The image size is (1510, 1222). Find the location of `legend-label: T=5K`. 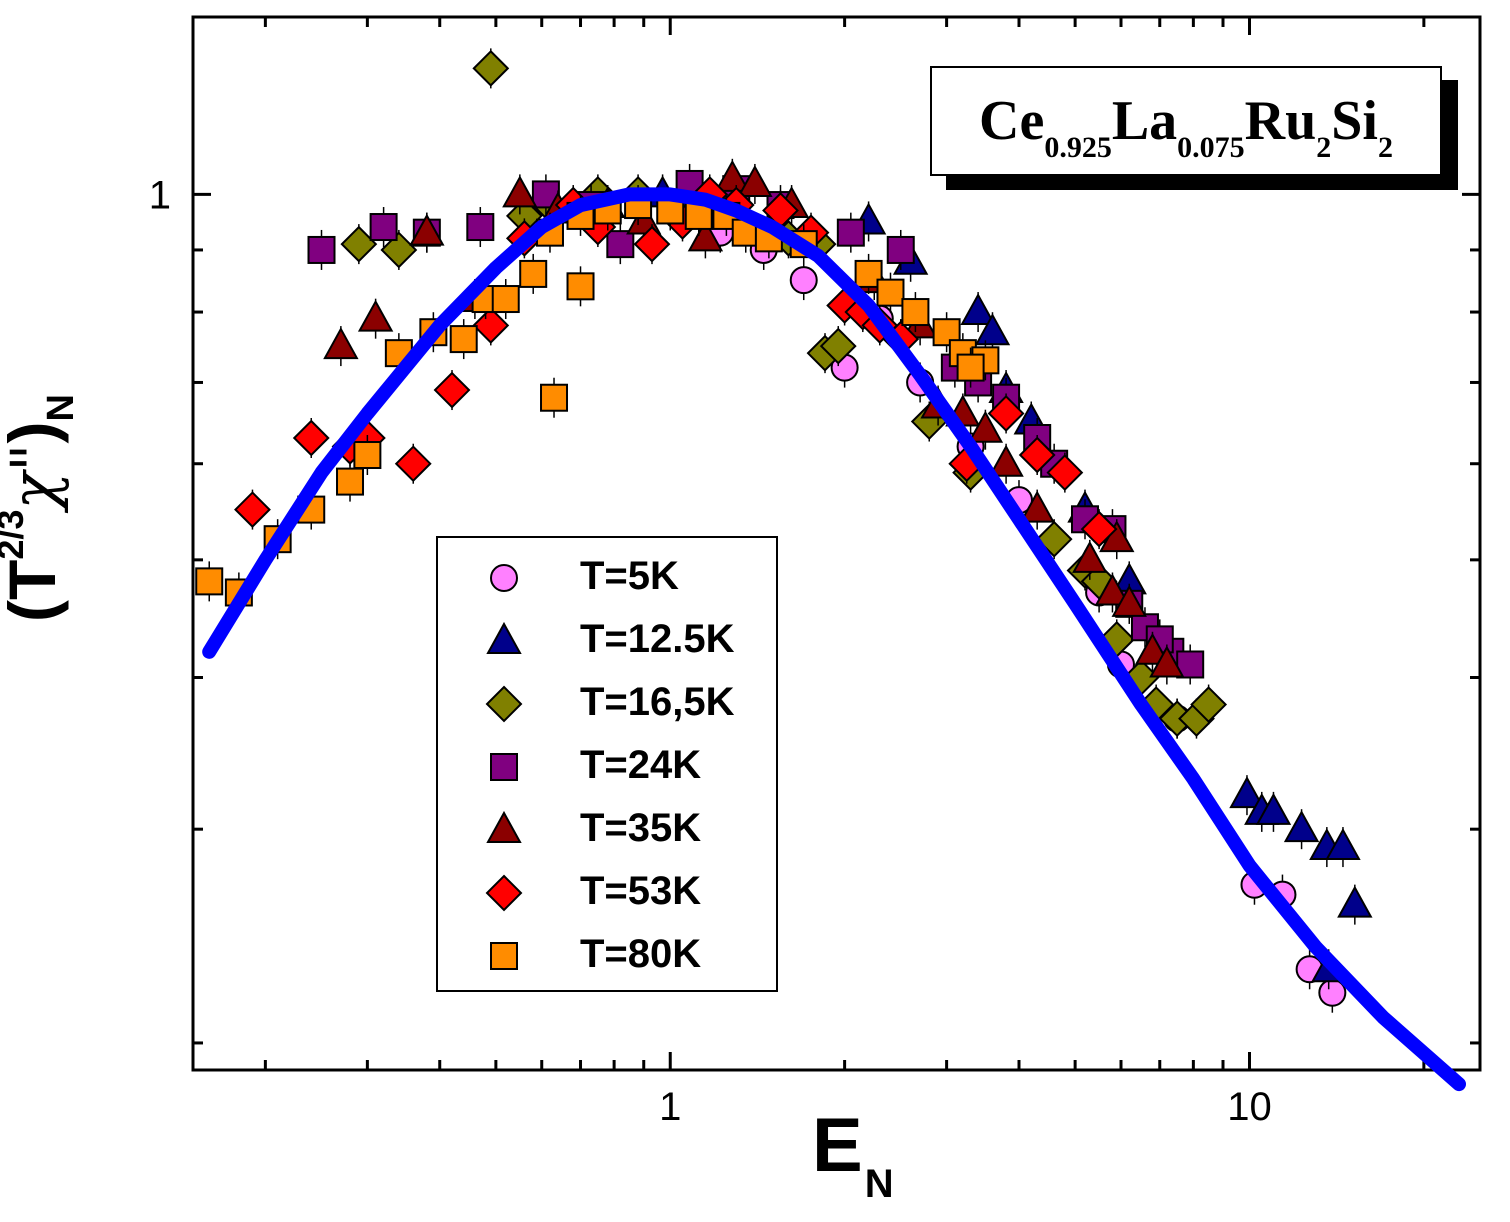

legend-label: T=5K is located at coordinates (629, 576).